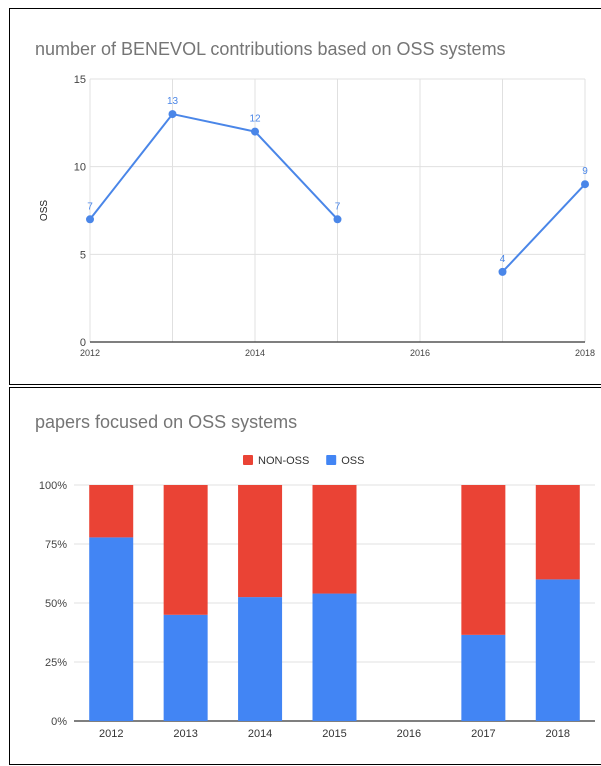 The width and height of the screenshot is (601, 766). What do you see at coordinates (90, 353) in the screenshot?
I see `line-x-tick-label: 2012` at bounding box center [90, 353].